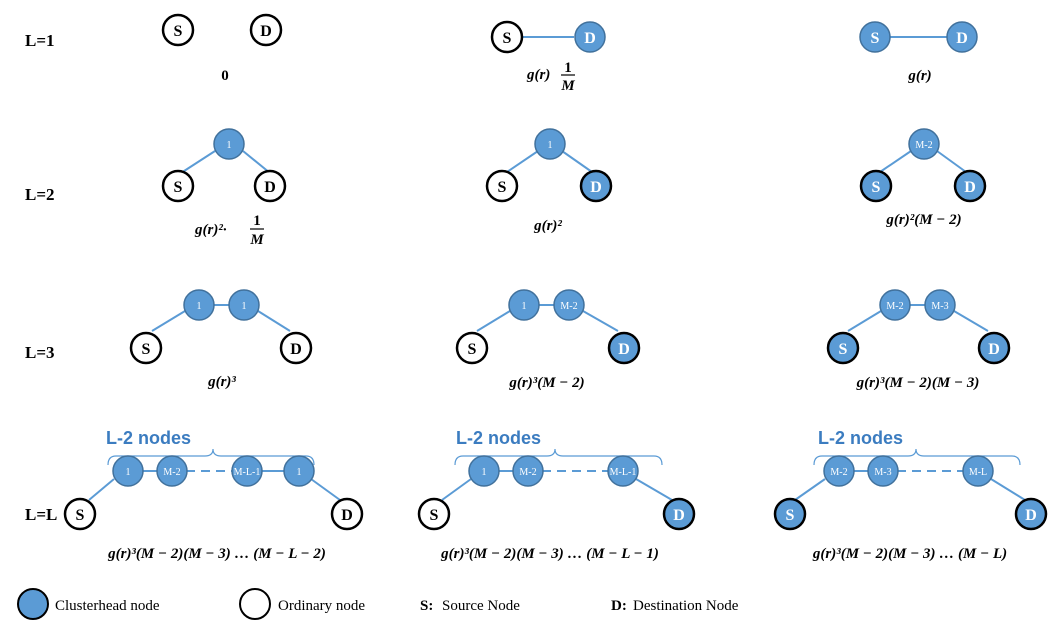 The image size is (1049, 623). I want to click on row-label-ll: L=L, so click(41, 514).